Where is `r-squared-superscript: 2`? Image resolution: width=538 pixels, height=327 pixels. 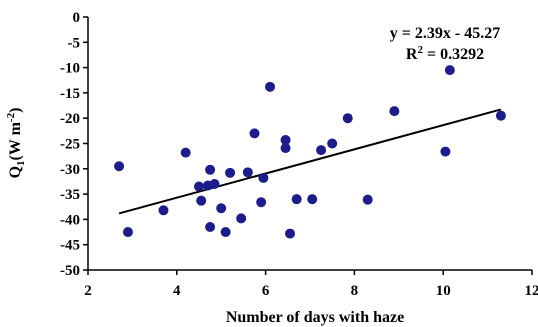
r-squared-superscript: 2 is located at coordinates (420, 50).